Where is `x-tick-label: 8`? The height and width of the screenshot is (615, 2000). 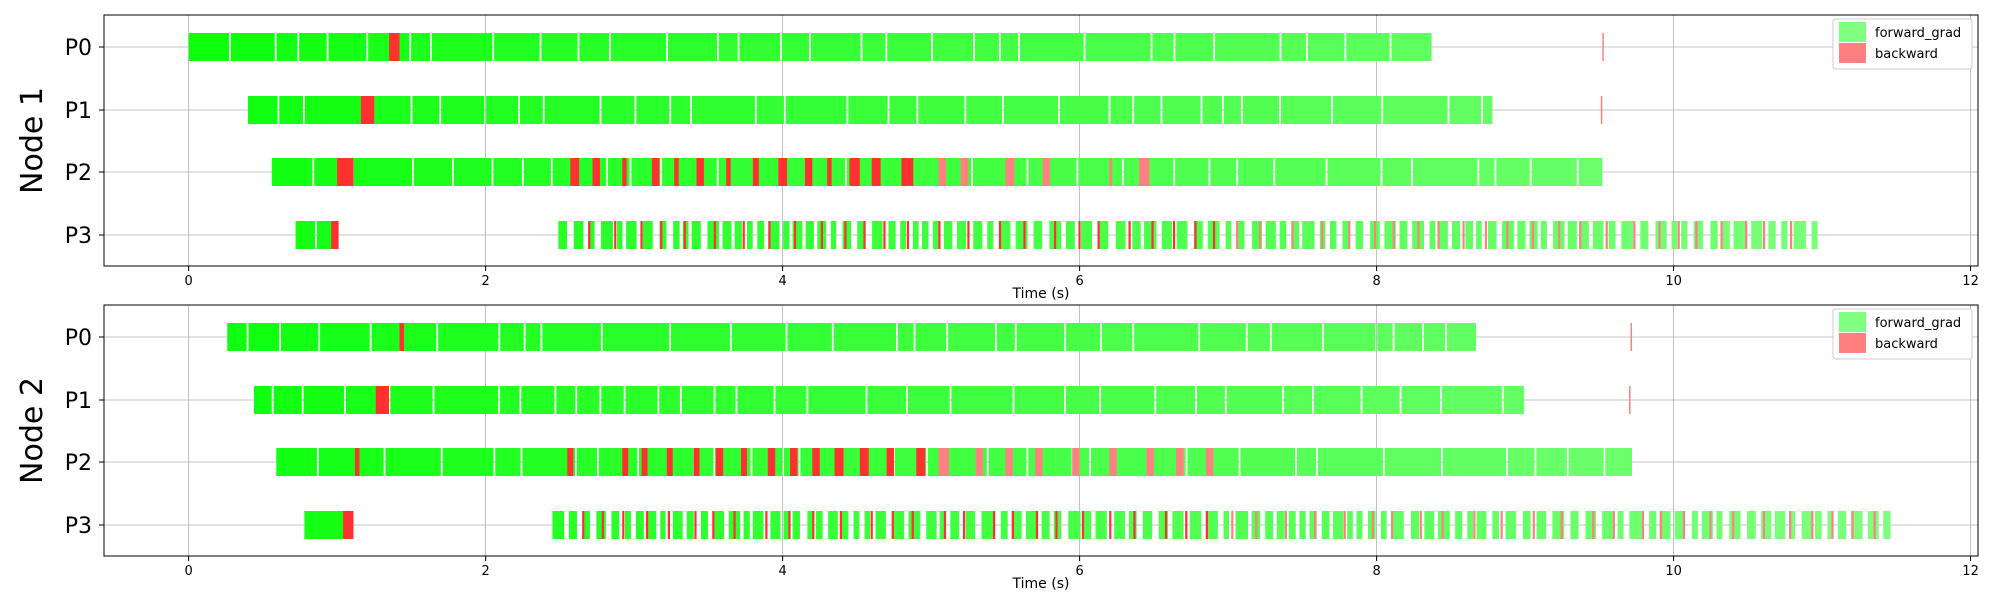 x-tick-label: 8 is located at coordinates (1376, 281).